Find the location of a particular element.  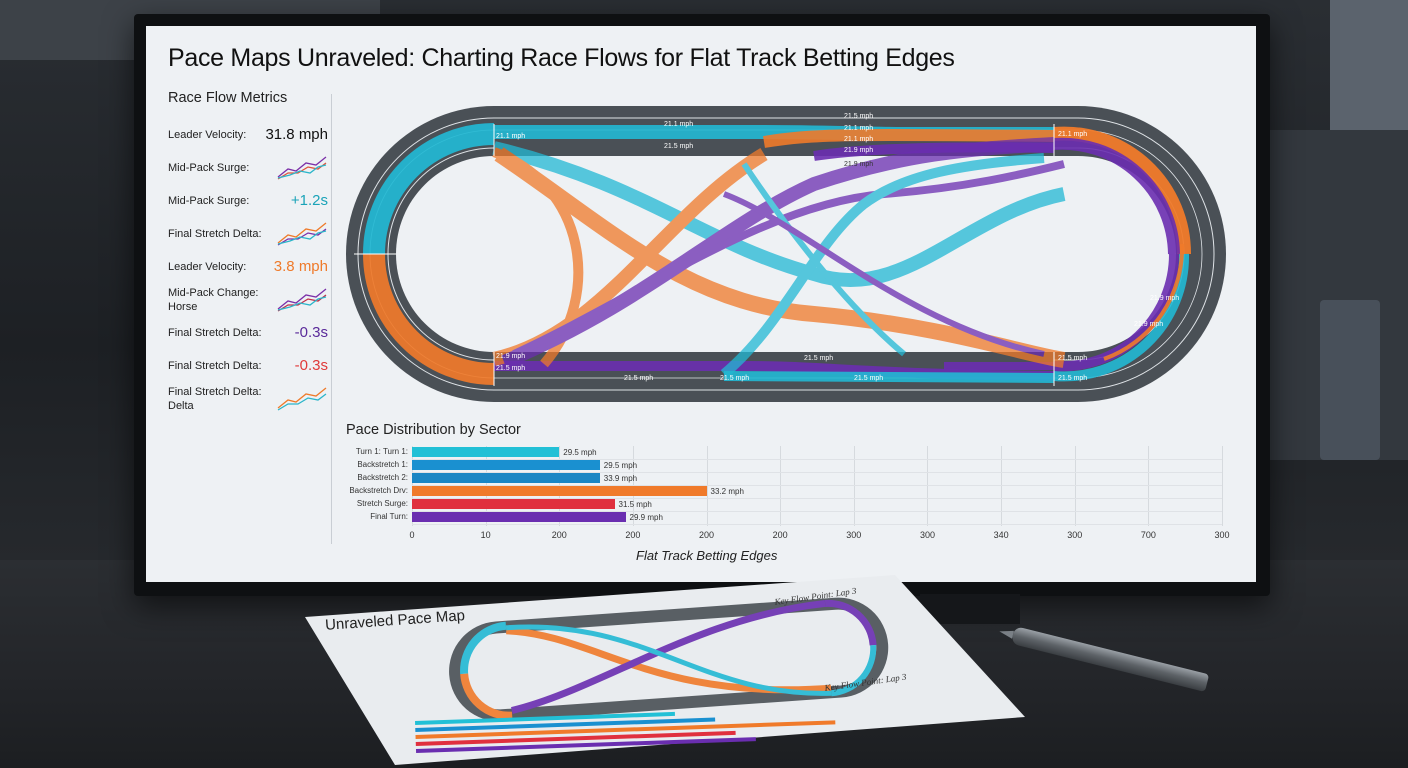

metric-row: Mid-Pack Surge: +1.2s is located at coordinates (248, 200).